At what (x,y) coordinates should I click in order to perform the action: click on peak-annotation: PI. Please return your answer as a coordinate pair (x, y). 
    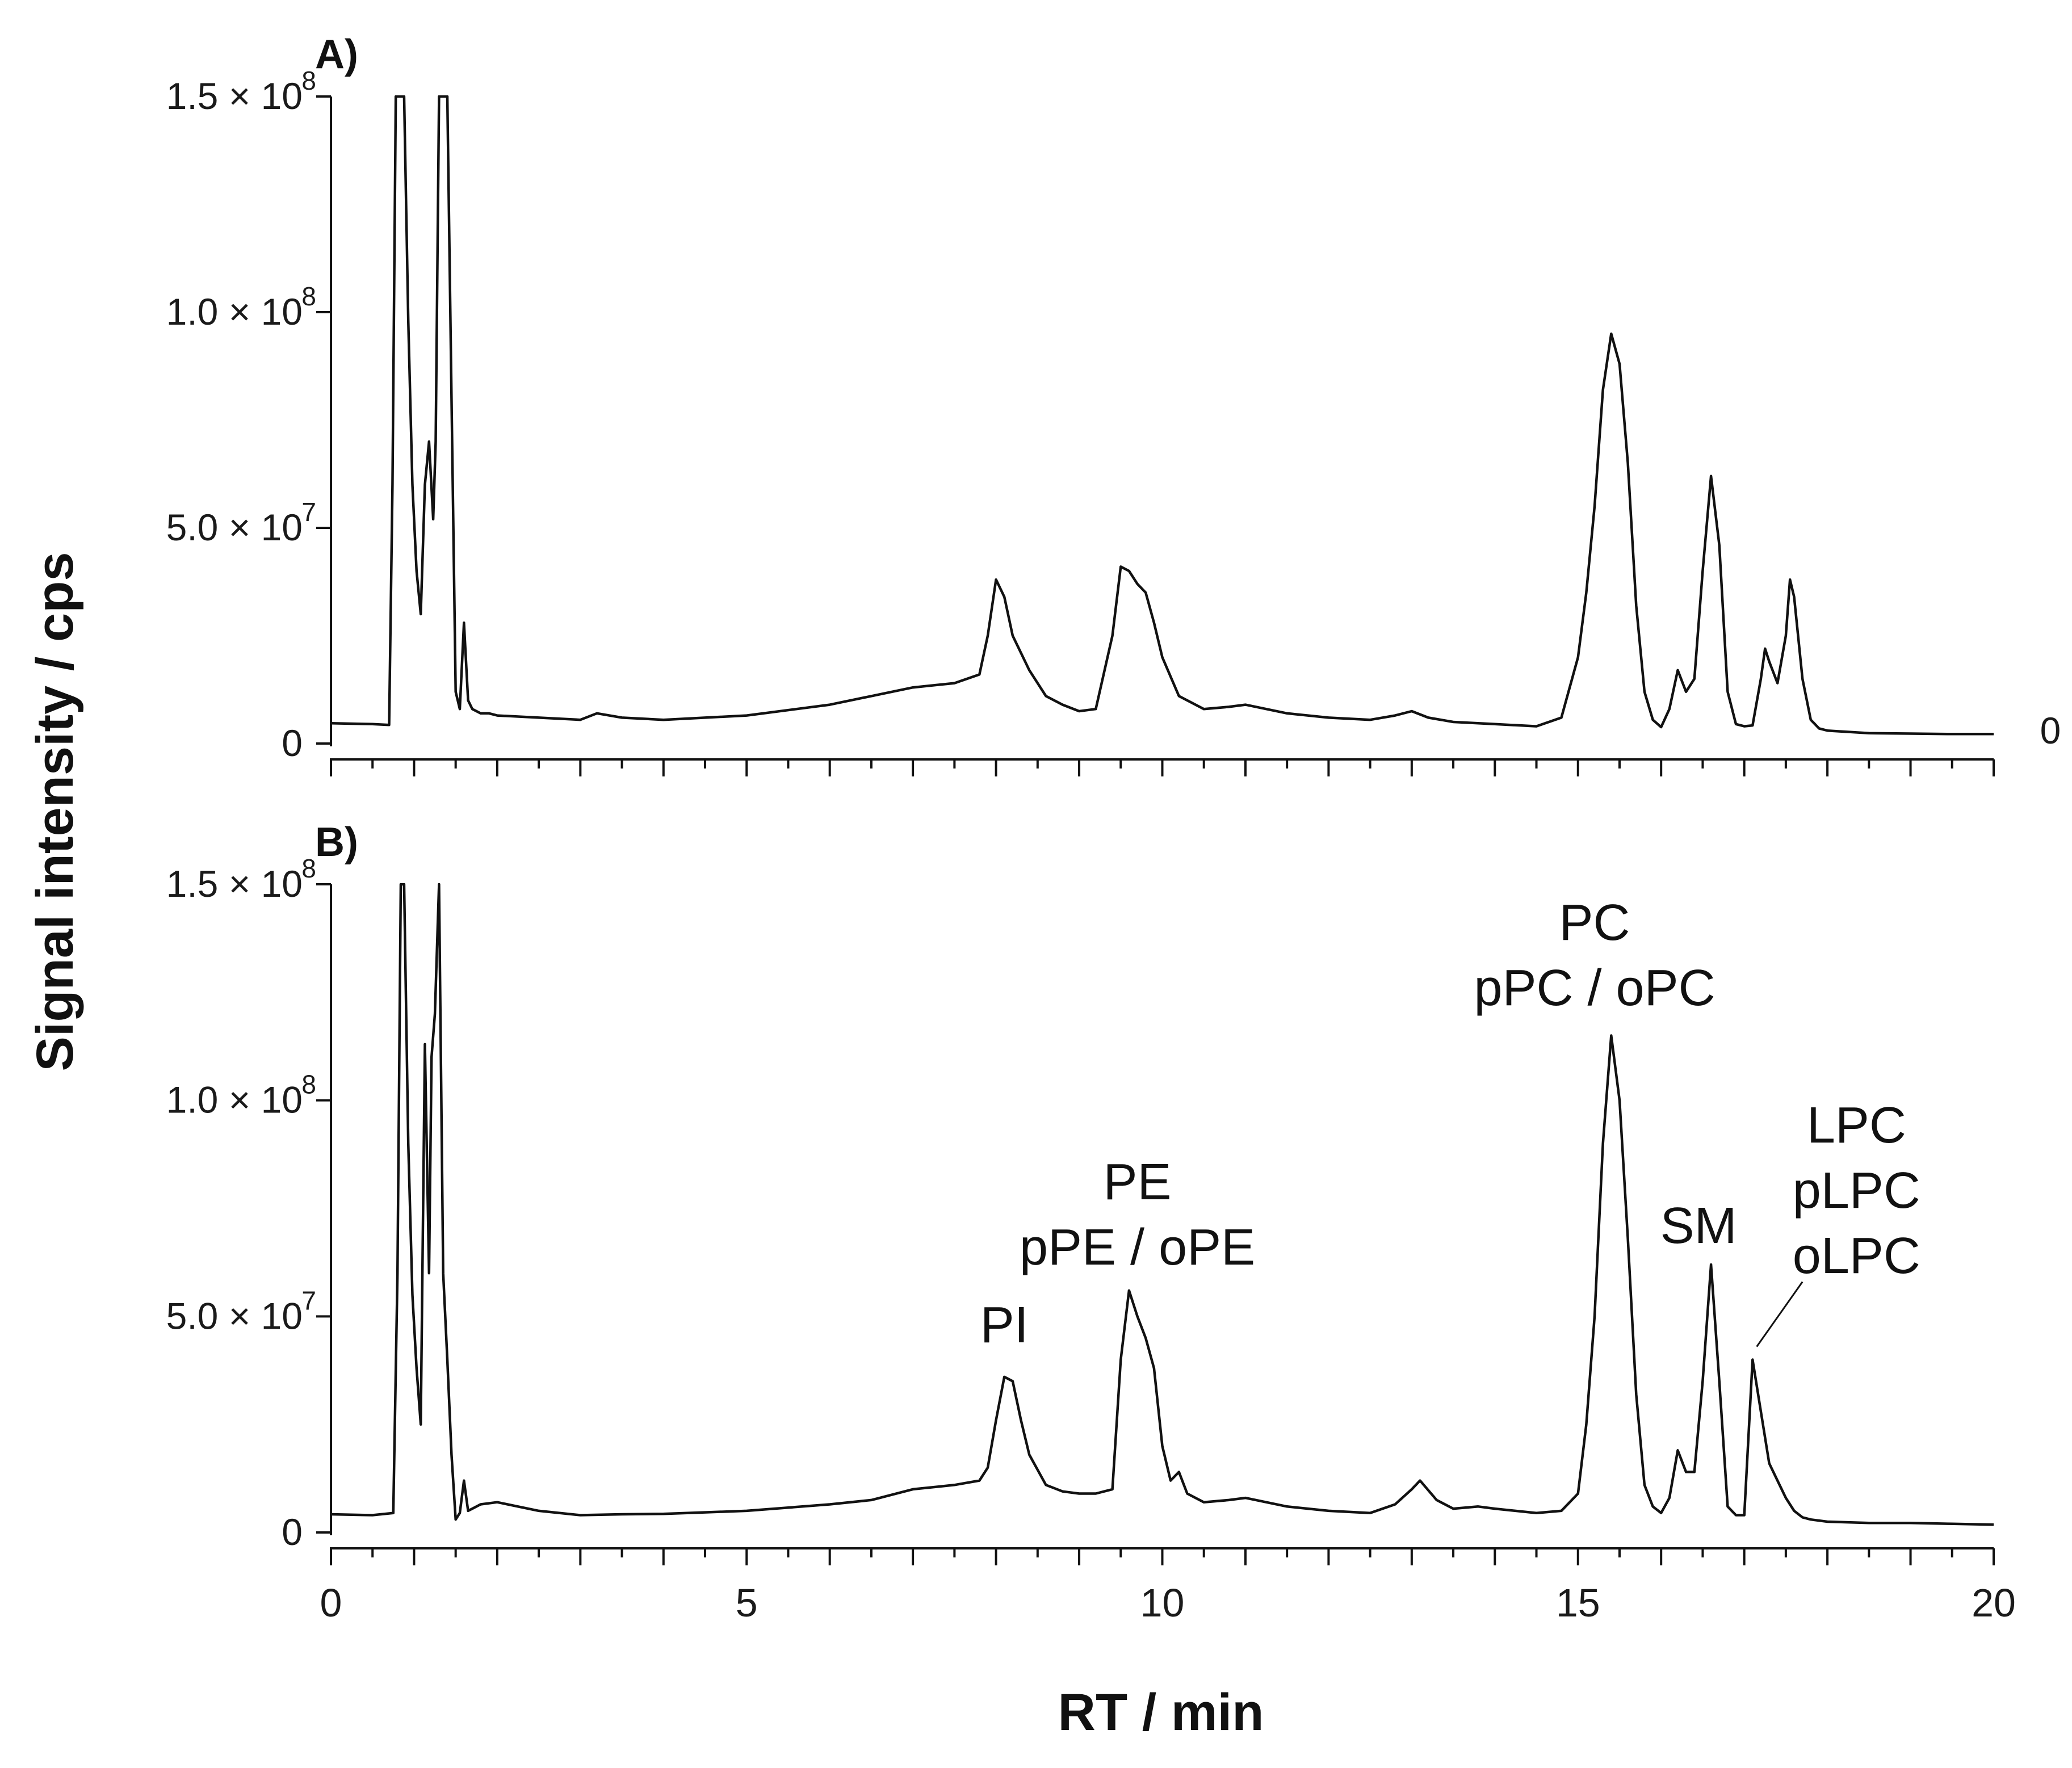
    Looking at the image, I should click on (1004, 1325).